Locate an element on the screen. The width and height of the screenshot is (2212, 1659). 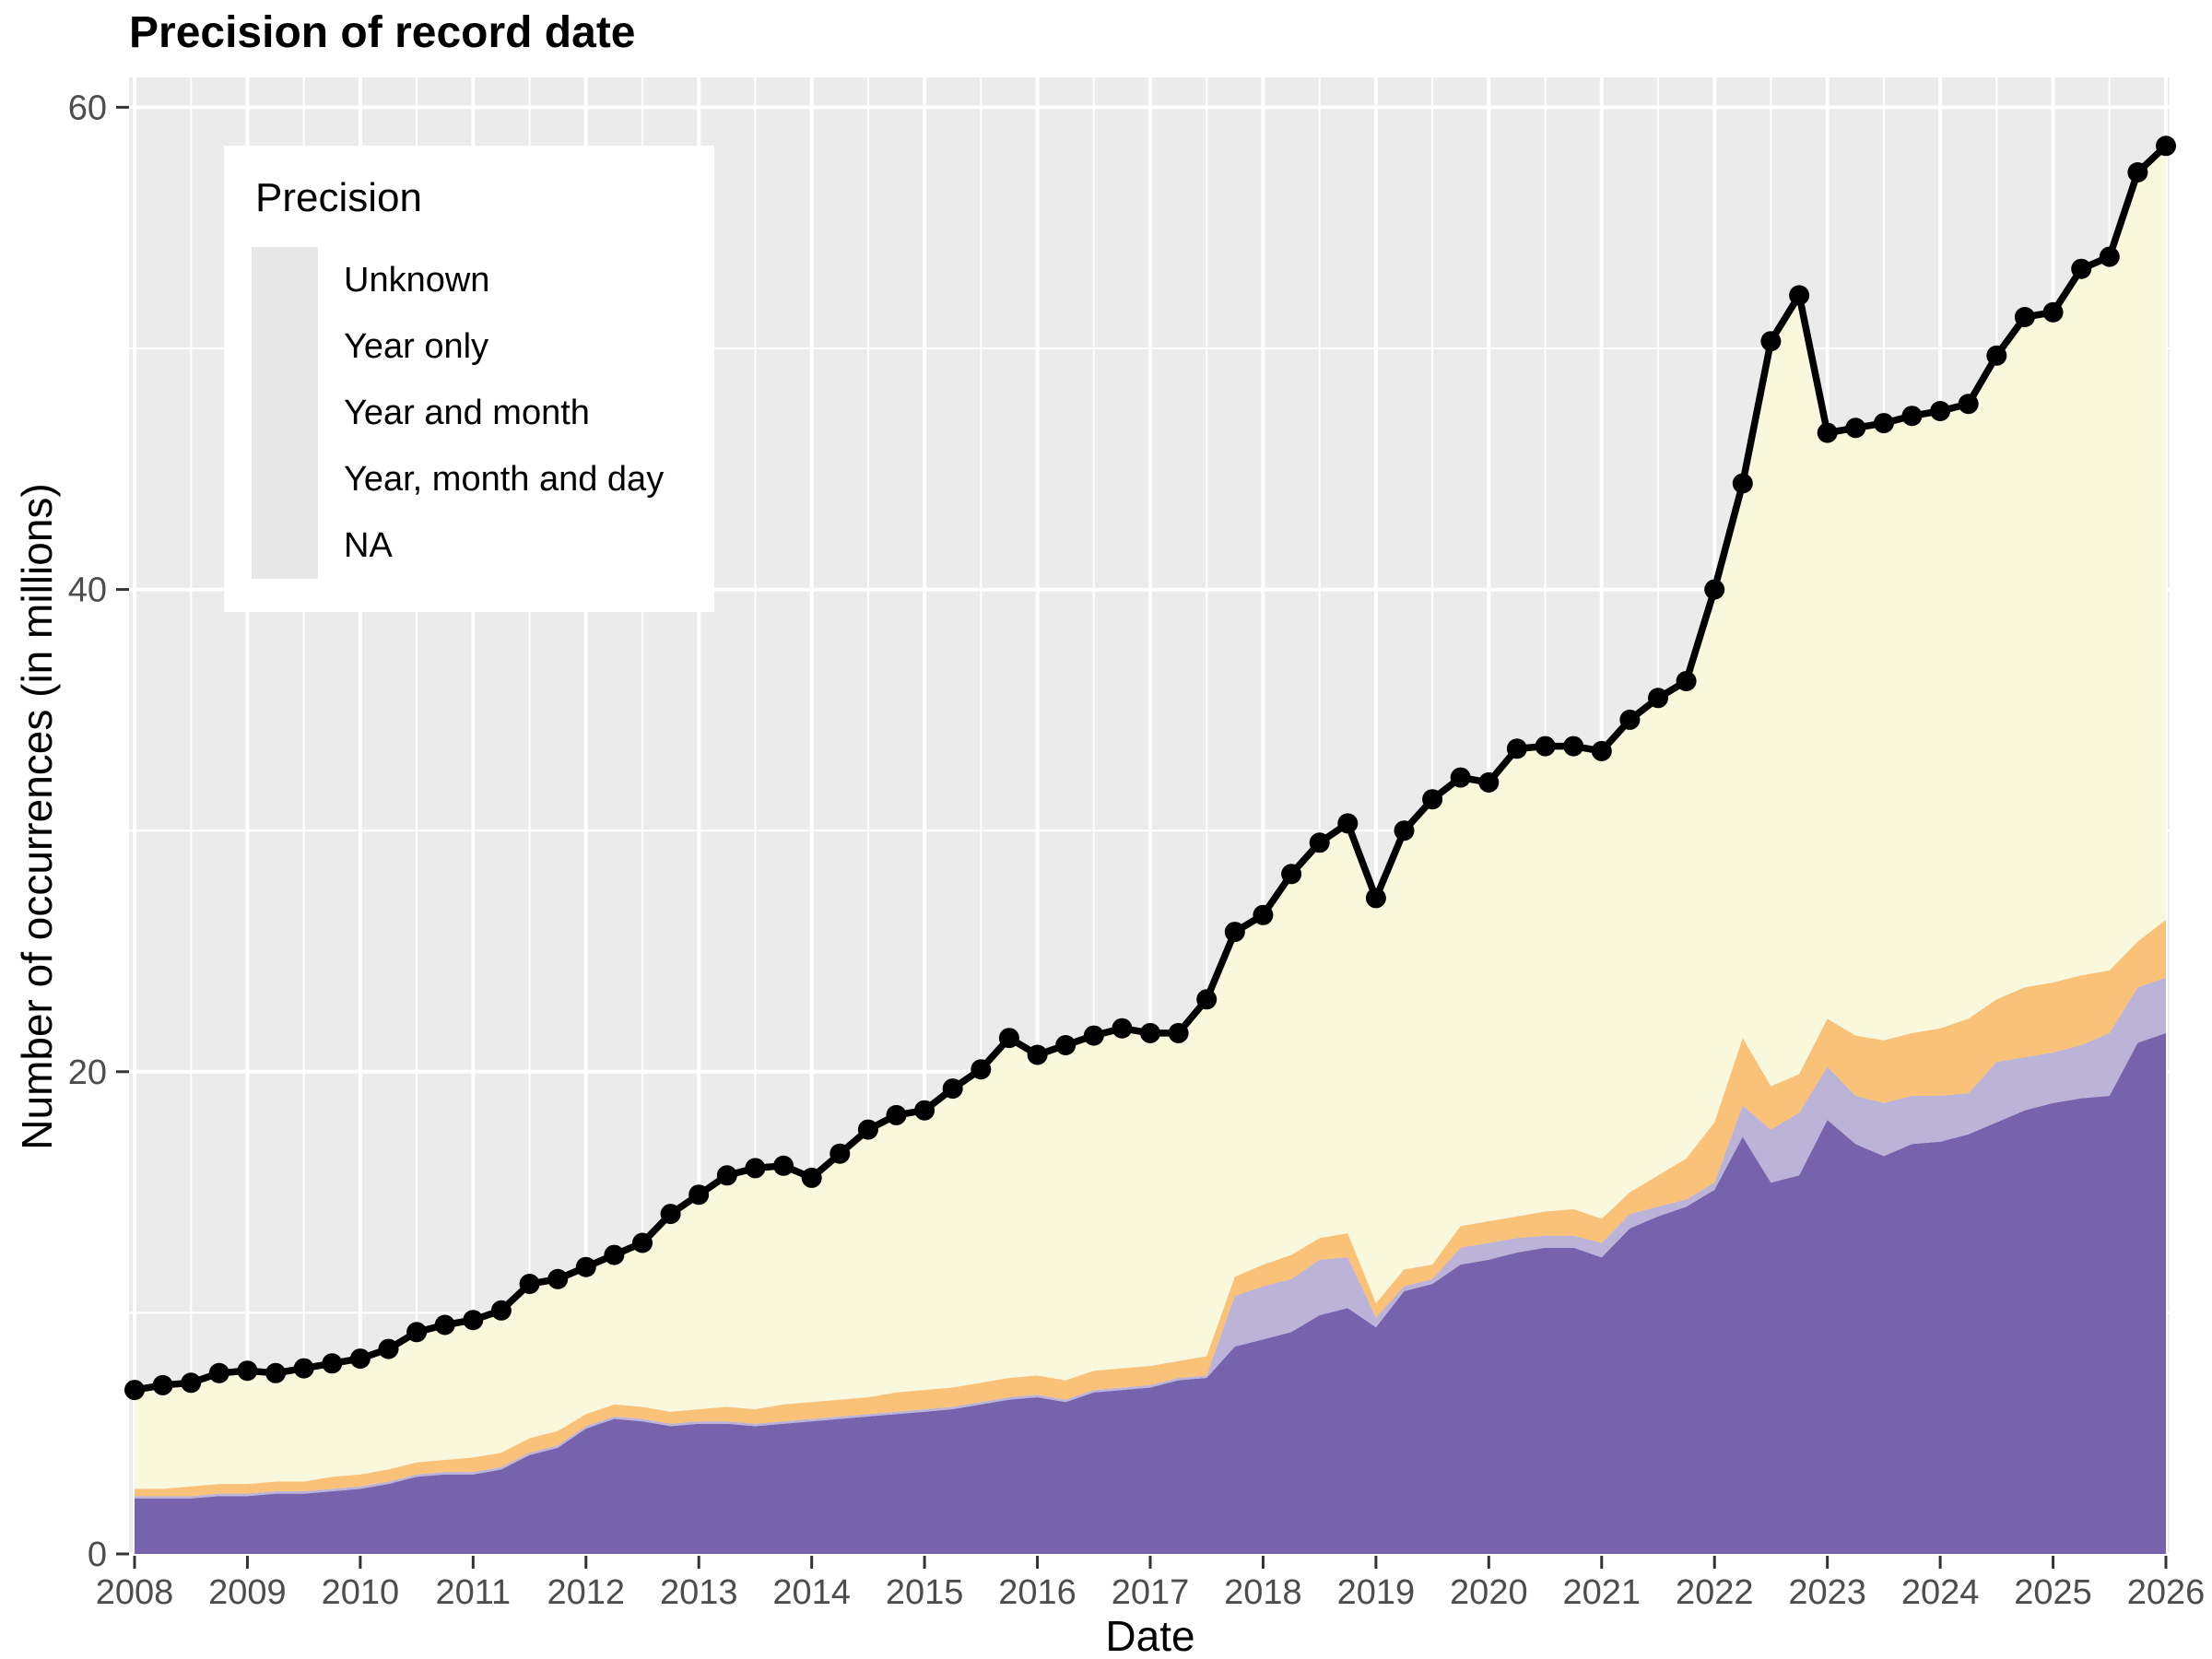
x-tick-label-2023: 2023 is located at coordinates (1827, 1592).